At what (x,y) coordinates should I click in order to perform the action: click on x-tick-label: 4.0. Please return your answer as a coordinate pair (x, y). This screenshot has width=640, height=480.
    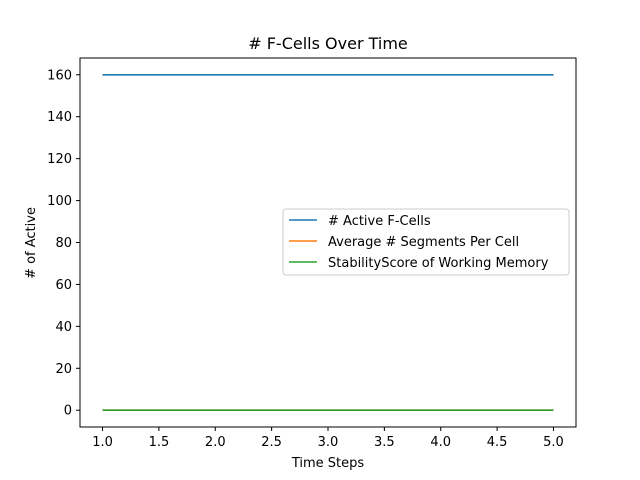
    Looking at the image, I should click on (440, 442).